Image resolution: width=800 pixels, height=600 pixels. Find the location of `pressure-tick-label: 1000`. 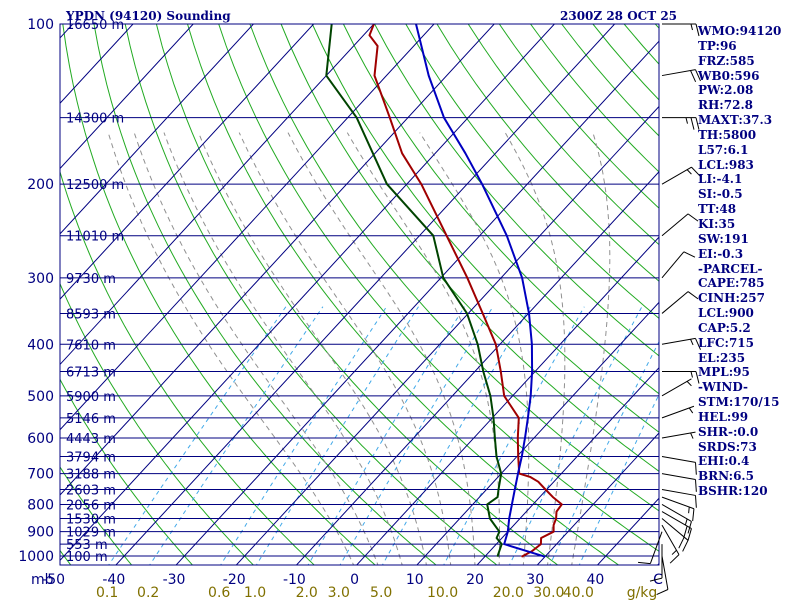

pressure-tick-label: 1000 is located at coordinates (36, 557).